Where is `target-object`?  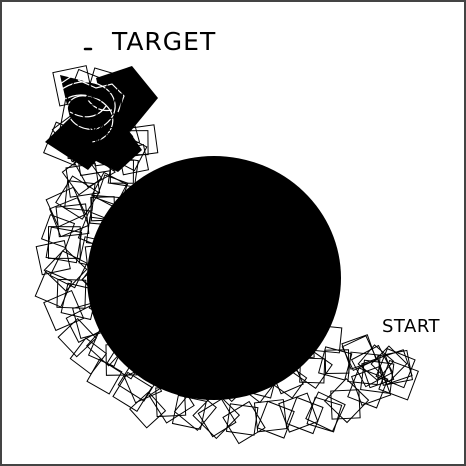
target-object is located at coordinates (101, 119).